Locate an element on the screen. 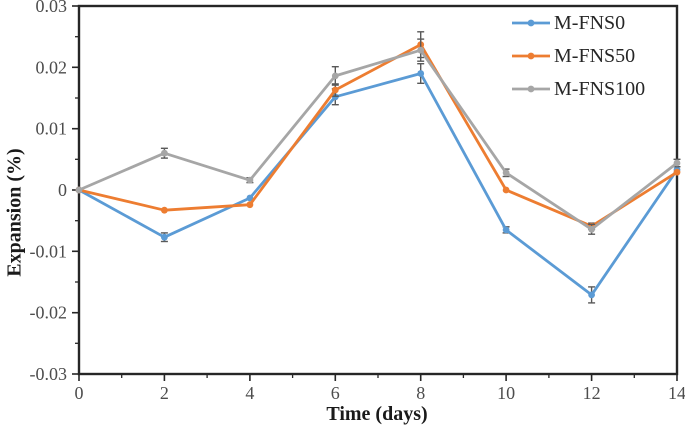 The height and width of the screenshot is (434, 685). y-tick-label: 0.01 is located at coordinates (52, 129).